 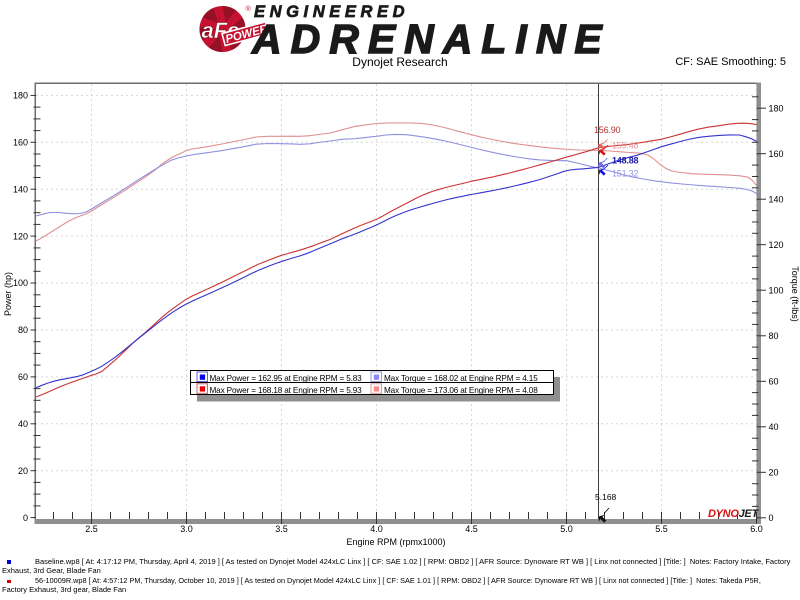 What do you see at coordinates (286, 378) in the screenshot?
I see `svg-text:Max Power = 162.95 at Engine R: Max Power = 162.95 at Engine RPM = 5.83` at bounding box center [286, 378].